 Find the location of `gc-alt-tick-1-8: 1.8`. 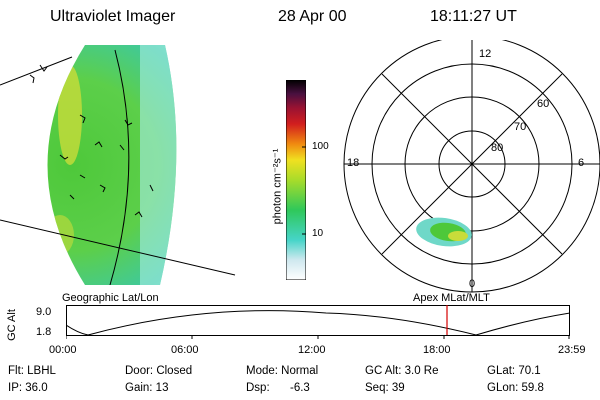

gc-alt-tick-1-8: 1.8 is located at coordinates (44, 332).